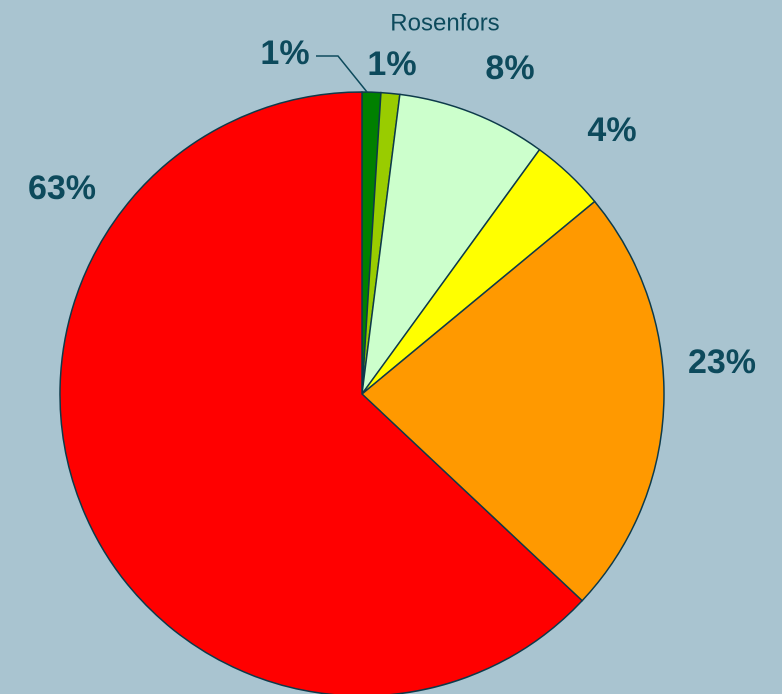 The height and width of the screenshot is (694, 782). Describe the element at coordinates (611, 130) in the screenshot. I see `data-label: 4%` at that location.